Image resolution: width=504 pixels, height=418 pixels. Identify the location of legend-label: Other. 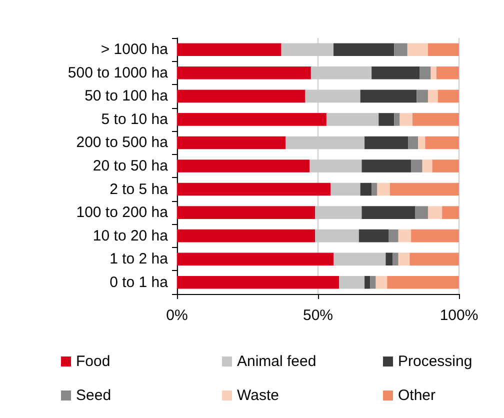
(417, 395).